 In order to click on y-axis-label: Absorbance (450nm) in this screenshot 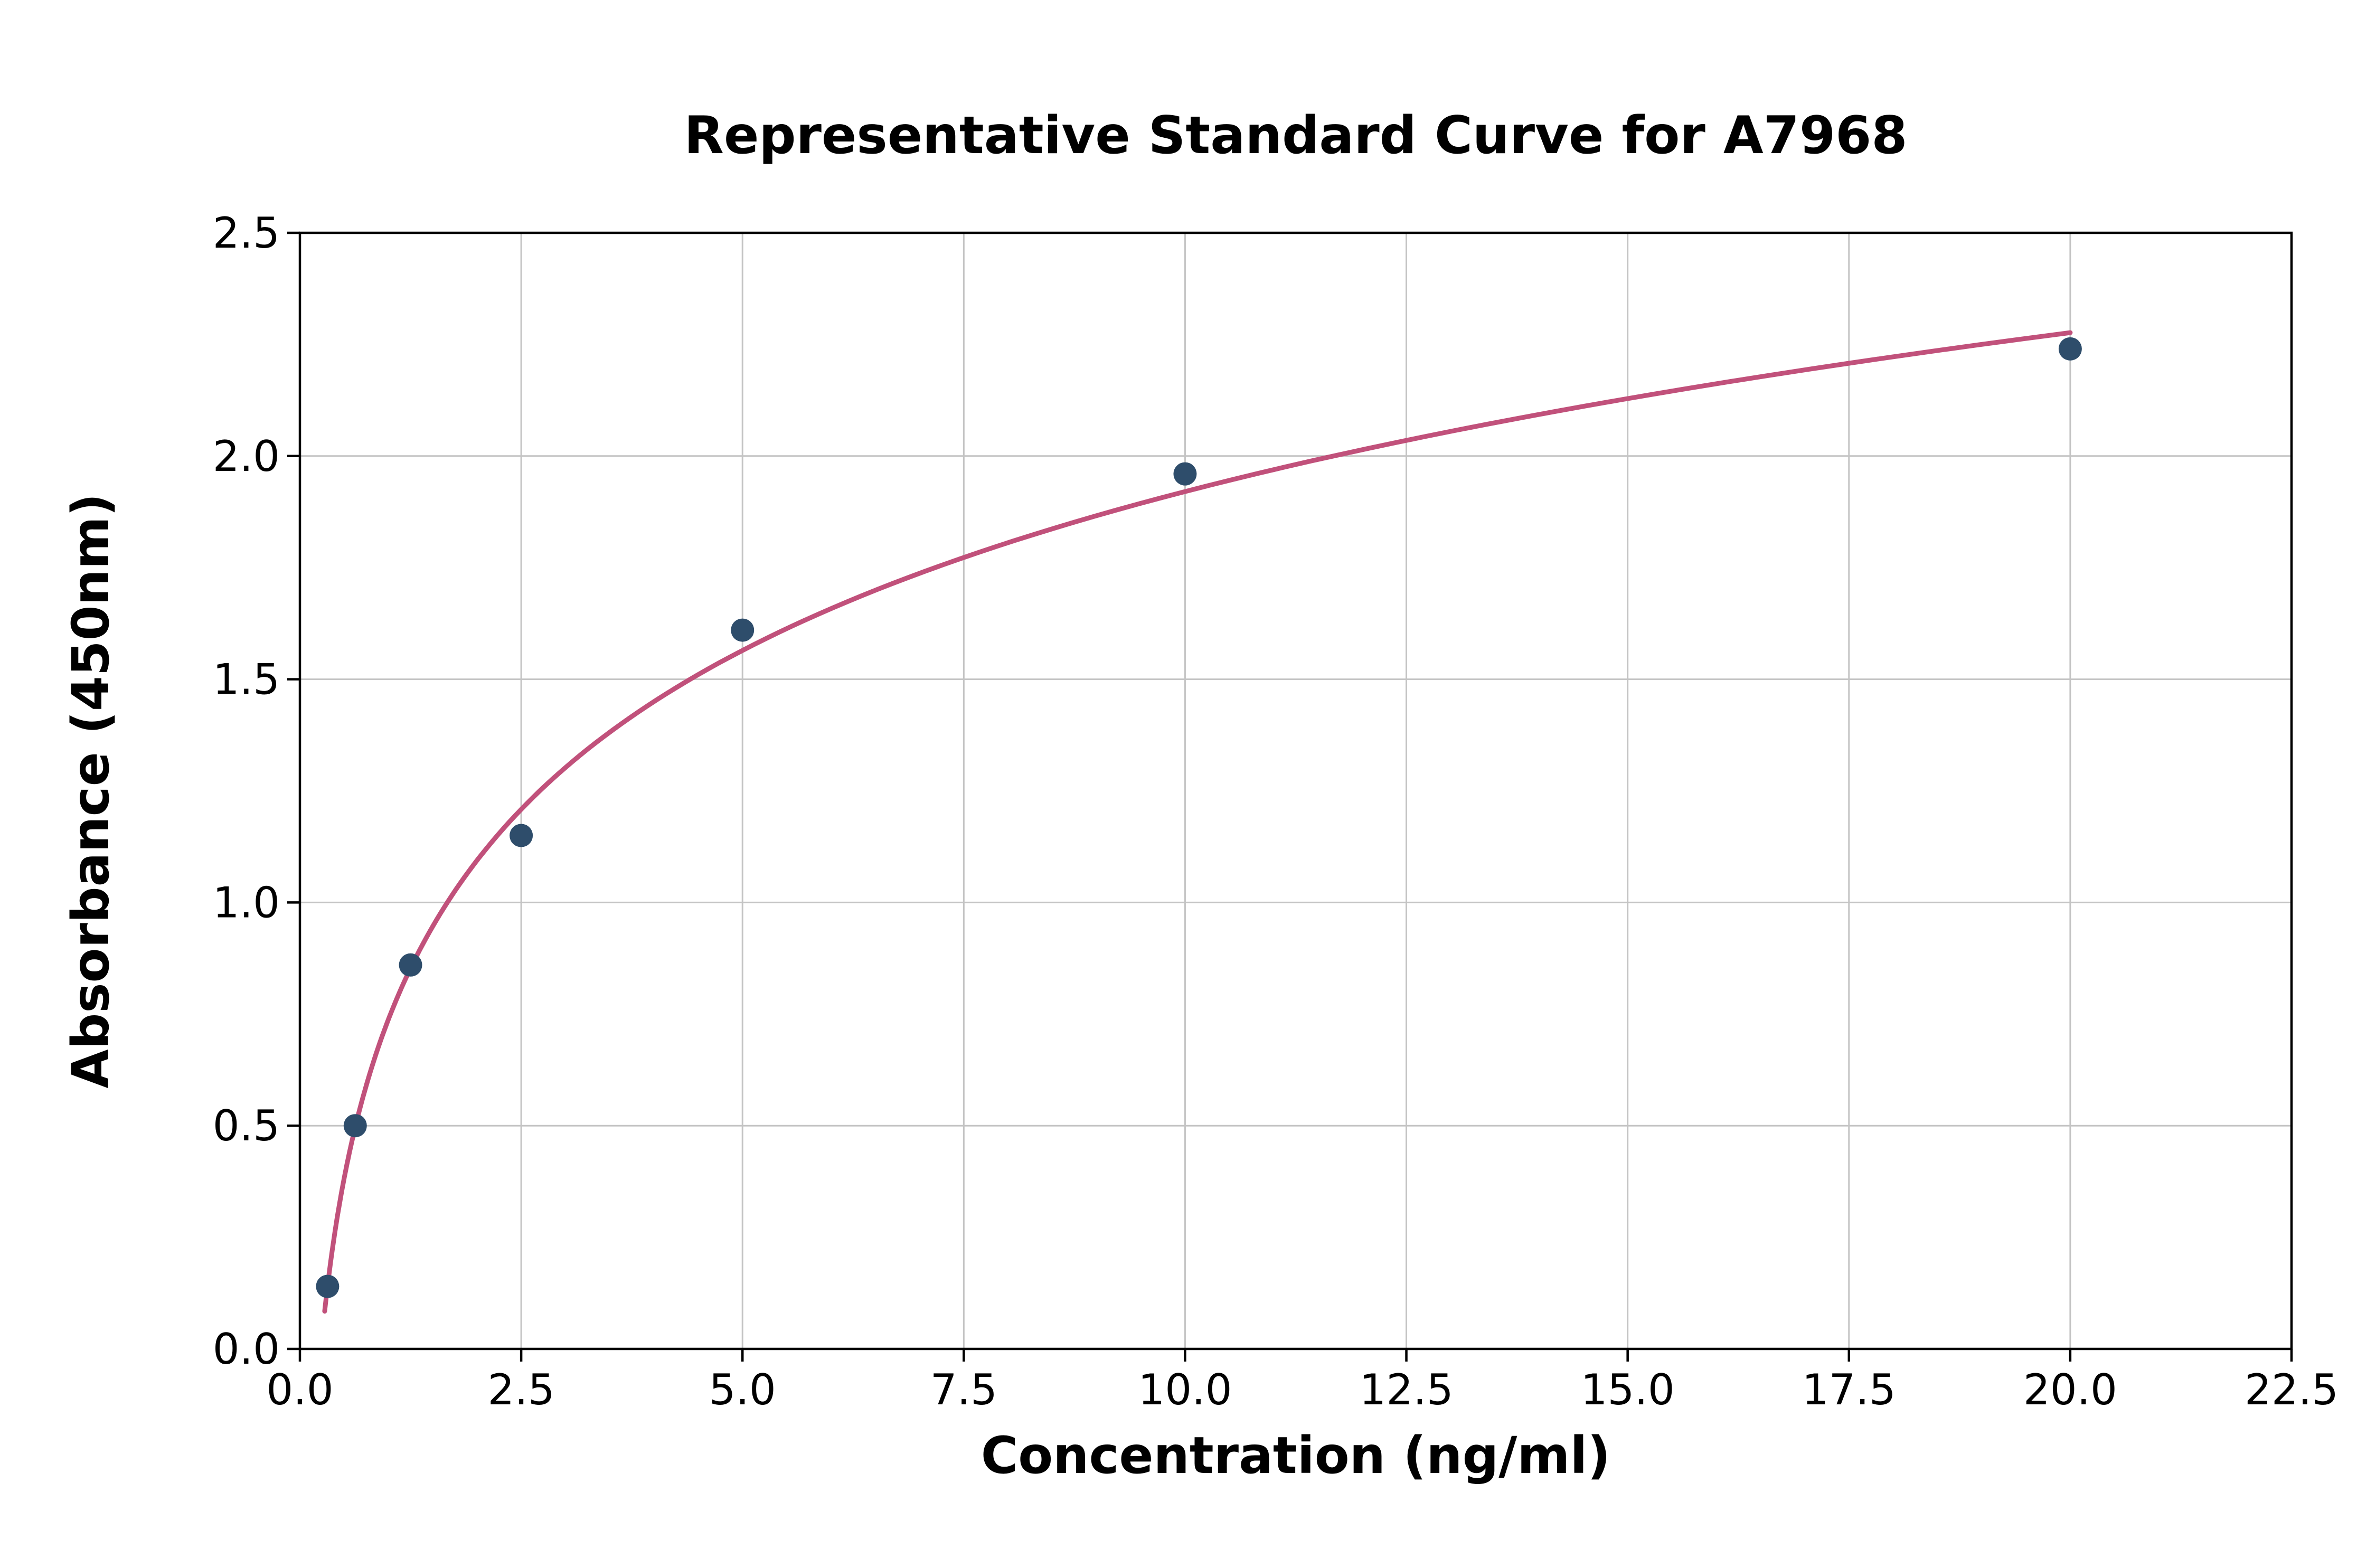, I will do `click(90, 790)`.